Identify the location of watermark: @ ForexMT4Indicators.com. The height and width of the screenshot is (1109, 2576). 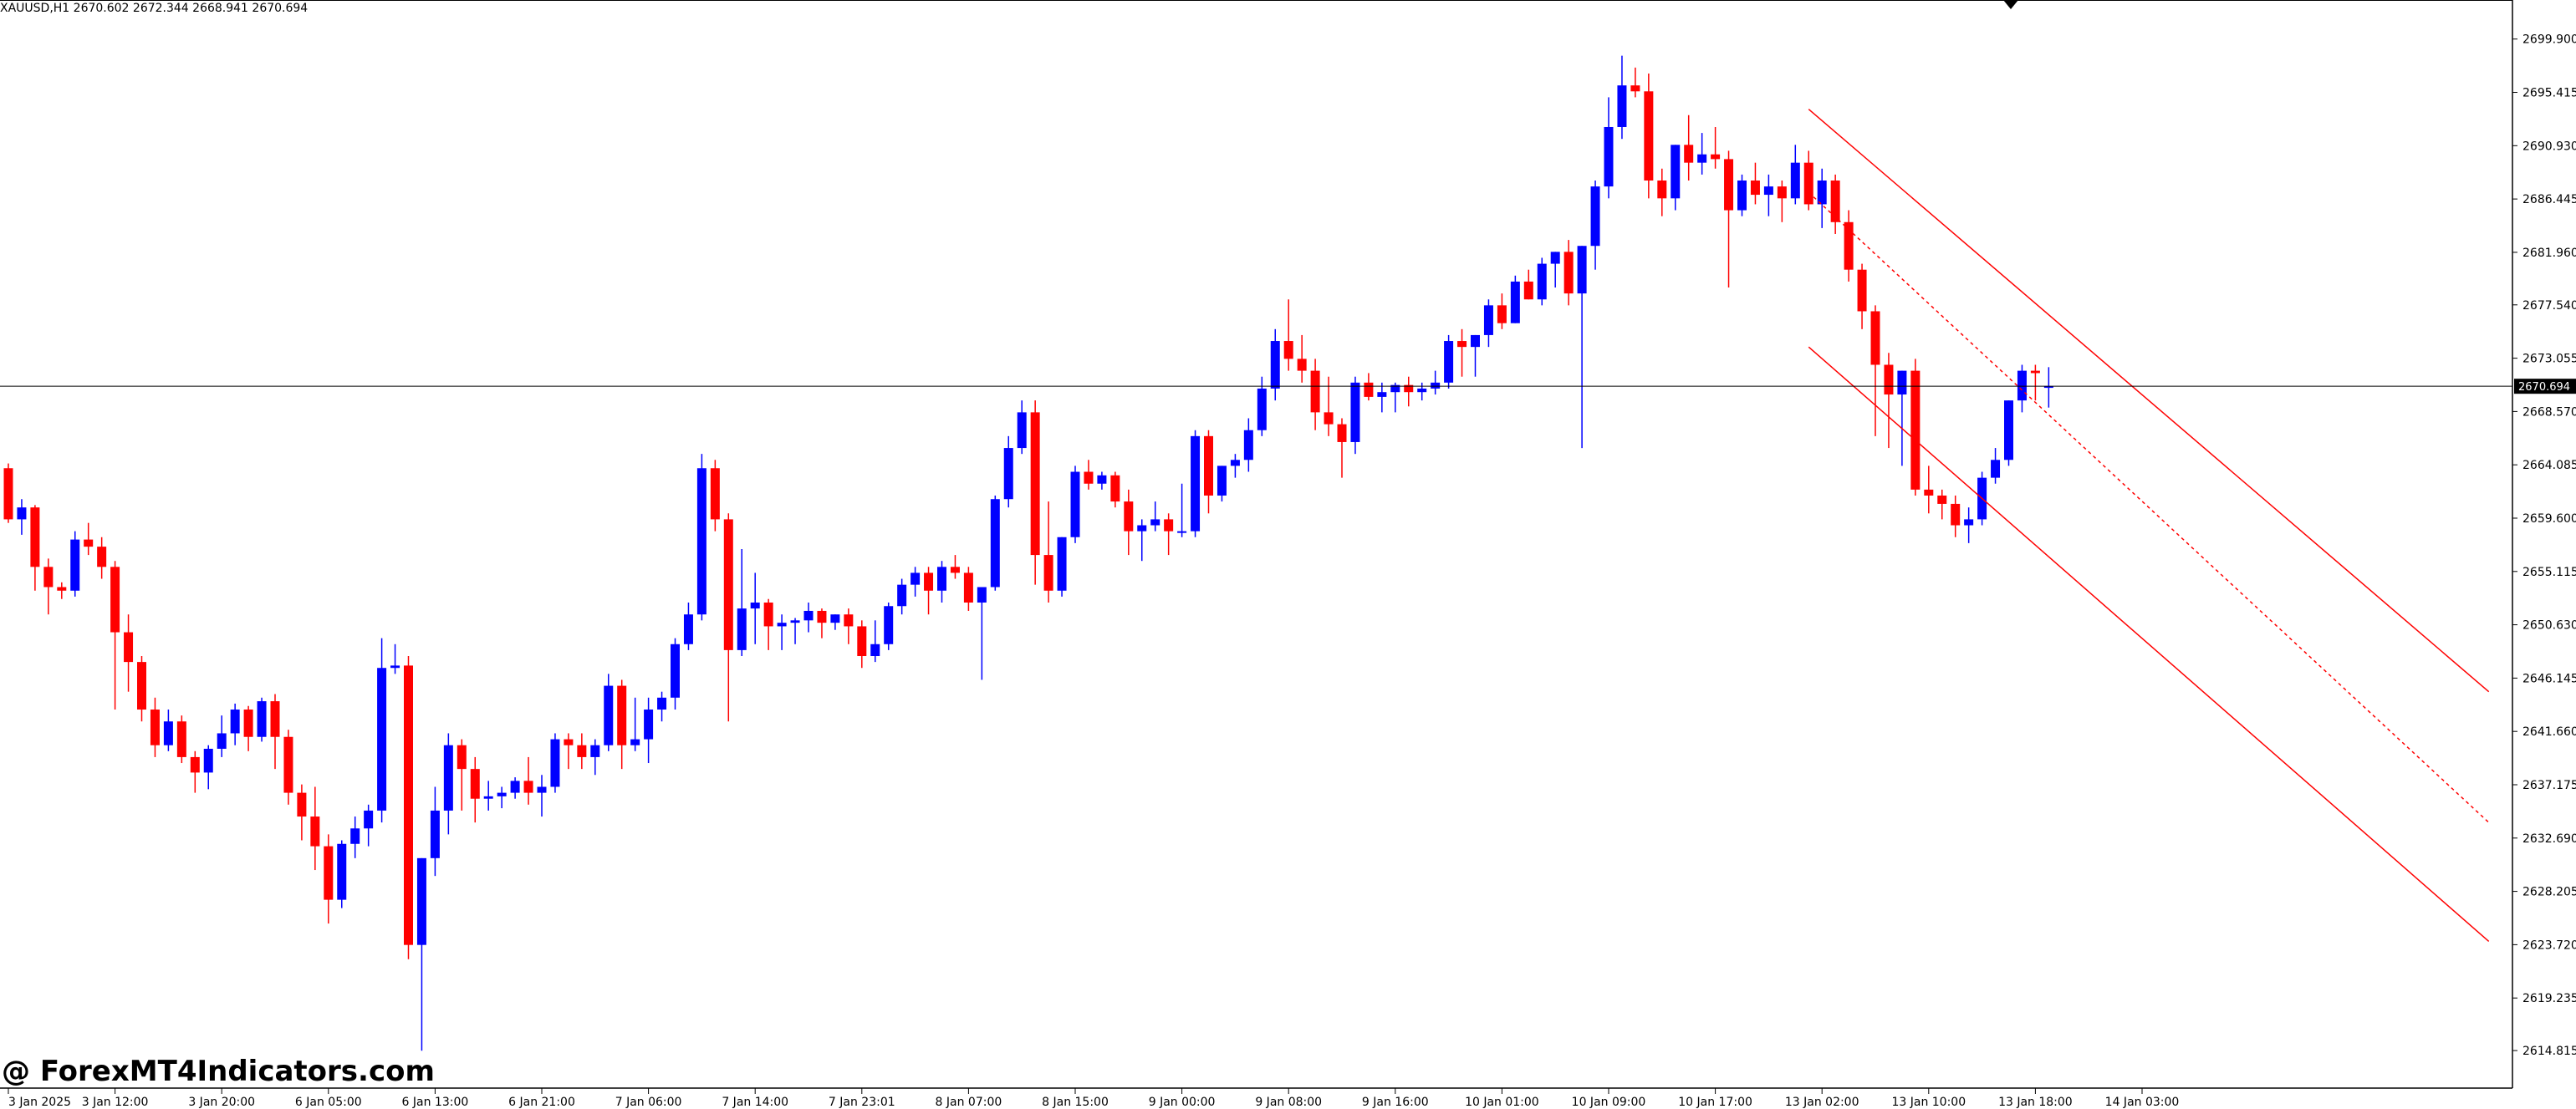
(219, 1071).